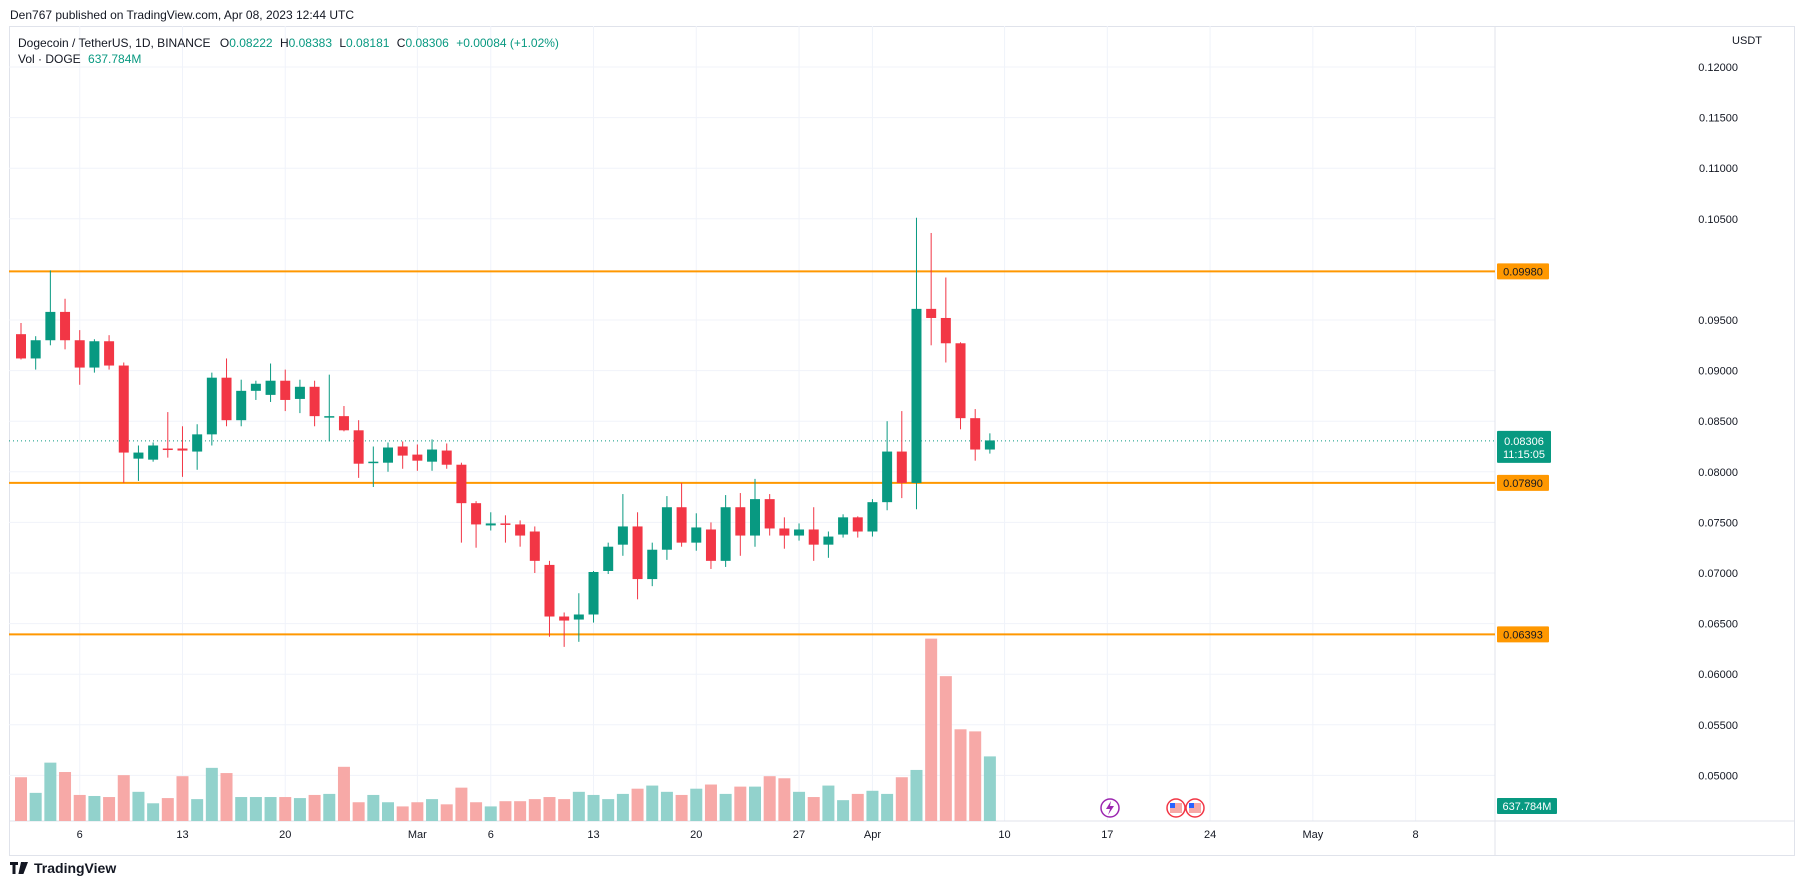 The image size is (1813, 885). What do you see at coordinates (1312, 835) in the screenshot?
I see `x-tick-label: May` at bounding box center [1312, 835].